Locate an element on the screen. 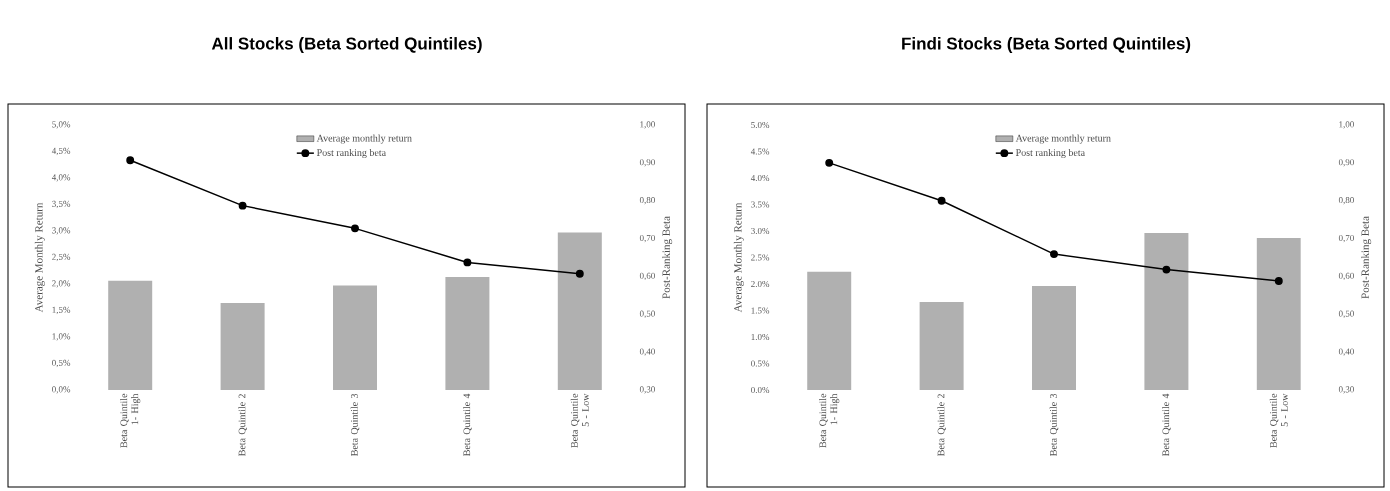 This screenshot has width=1390, height=491. y-tick-label: 3,0% is located at coordinates (61, 231).